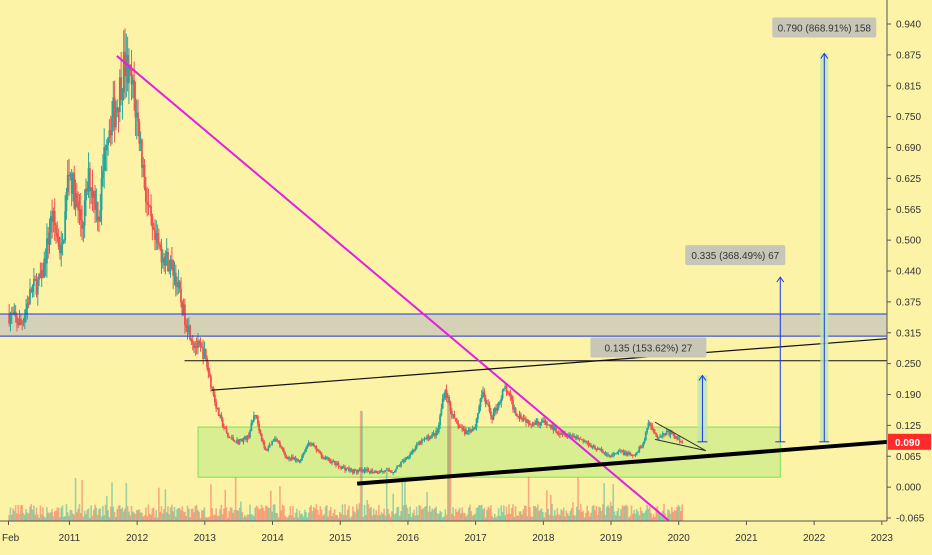  I want to click on time-tick-label: 2021, so click(746, 538).